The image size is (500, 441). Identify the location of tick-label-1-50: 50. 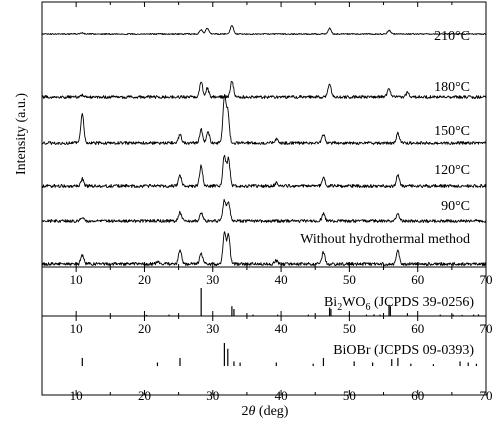
(349, 328).